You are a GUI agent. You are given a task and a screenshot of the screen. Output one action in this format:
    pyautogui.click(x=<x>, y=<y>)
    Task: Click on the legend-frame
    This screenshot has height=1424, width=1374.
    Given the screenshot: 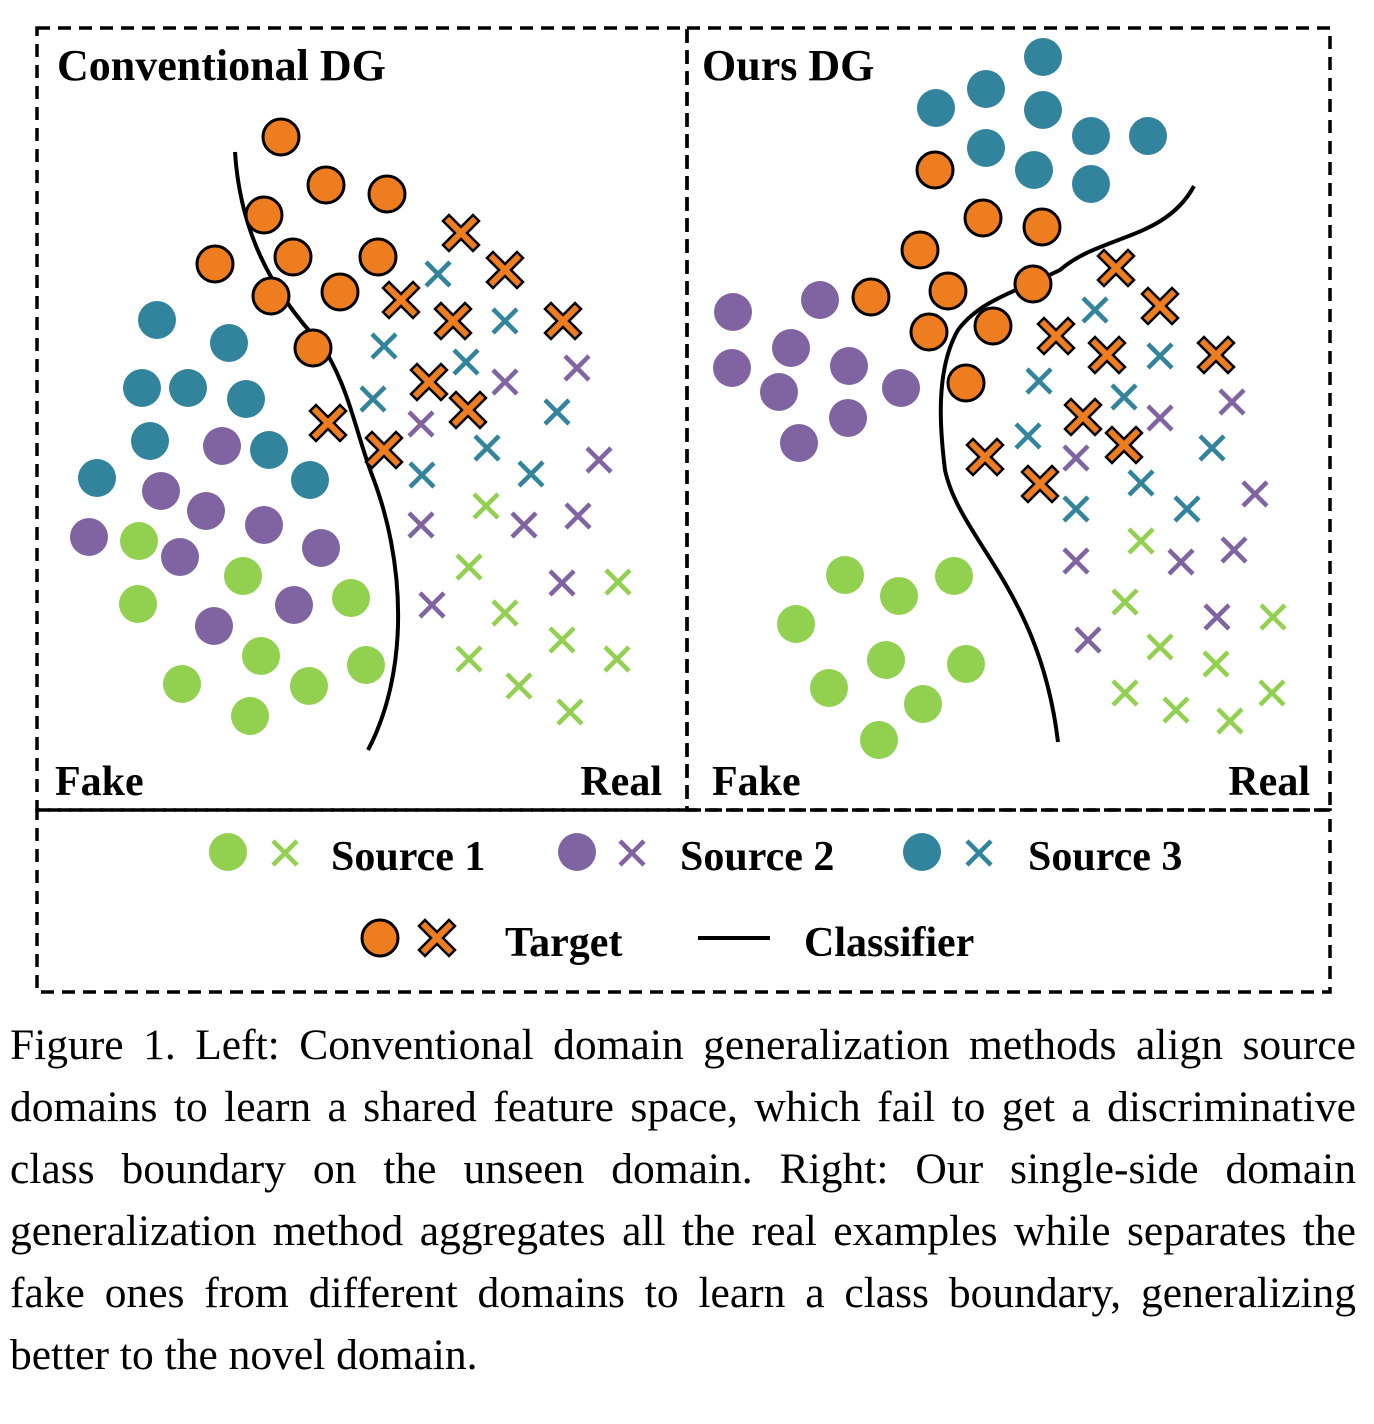 What is the action you would take?
    pyautogui.click(x=683, y=901)
    